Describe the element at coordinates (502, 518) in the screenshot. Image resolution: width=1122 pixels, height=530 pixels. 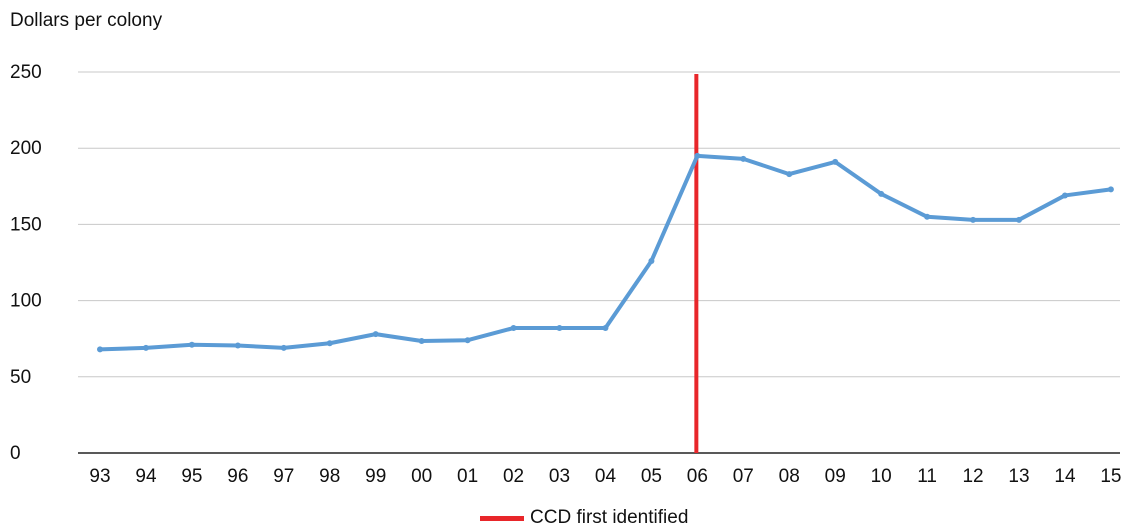
I see `legend-swatch-ccd` at that location.